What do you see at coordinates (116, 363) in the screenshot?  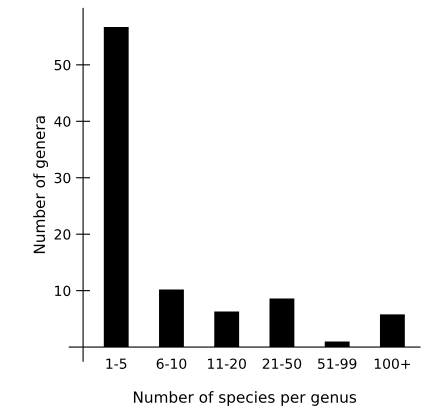 I see `x-tick-label: 1-5` at bounding box center [116, 363].